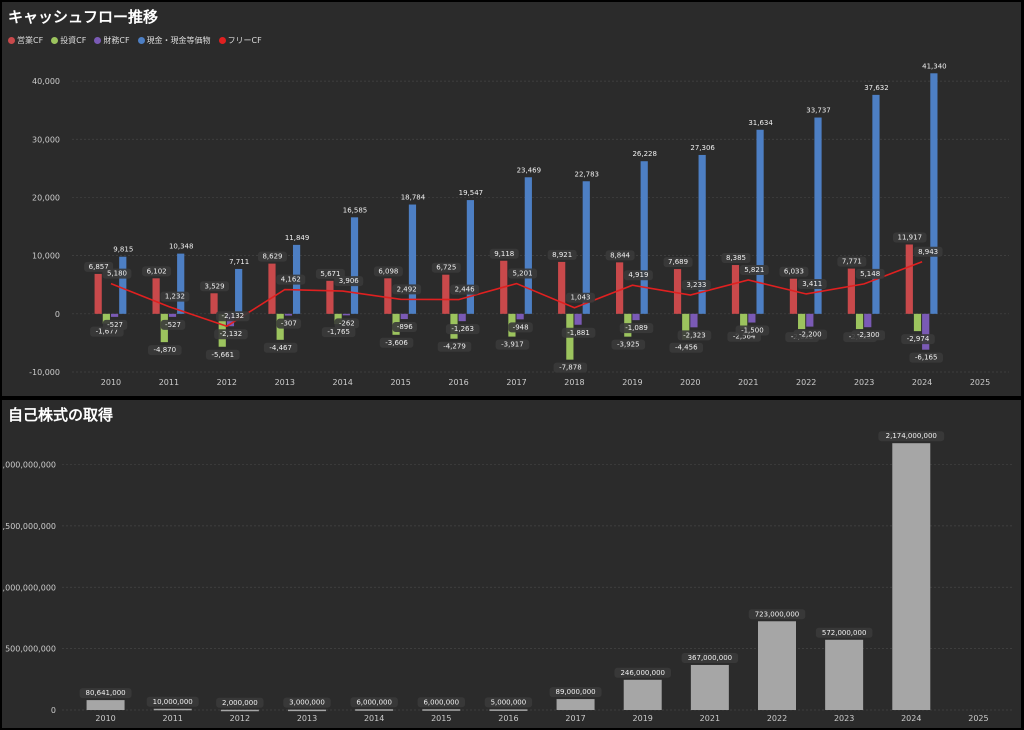 The image size is (1024, 730). What do you see at coordinates (99, 267) in the screenshot?
I see `data-label: 6,857` at bounding box center [99, 267].